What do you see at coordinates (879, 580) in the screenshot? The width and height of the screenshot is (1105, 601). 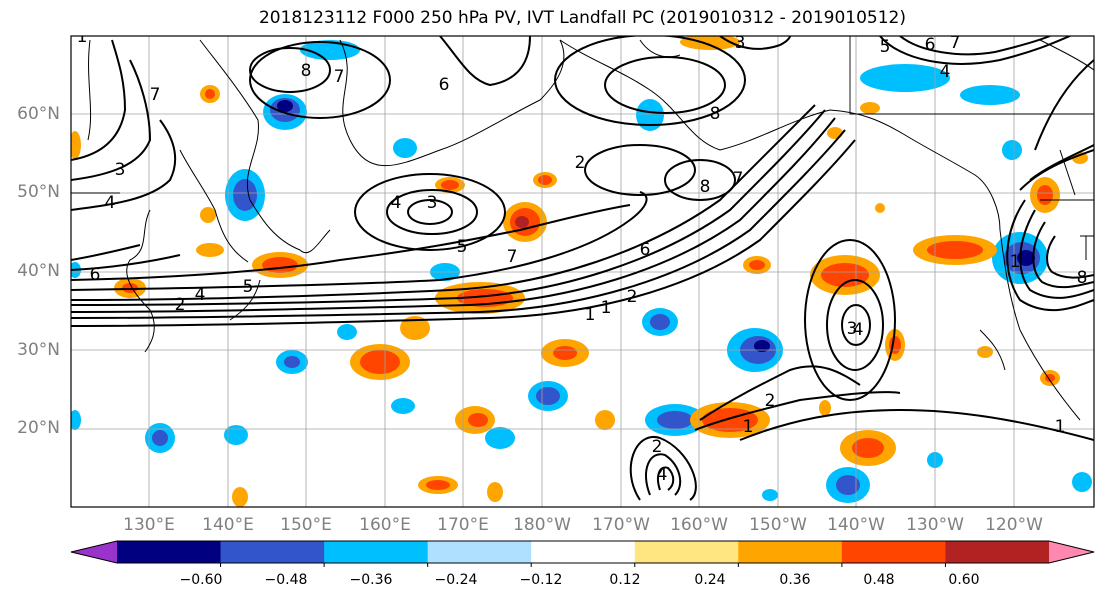 I see `colorbar-label: 0.48` at bounding box center [879, 580].